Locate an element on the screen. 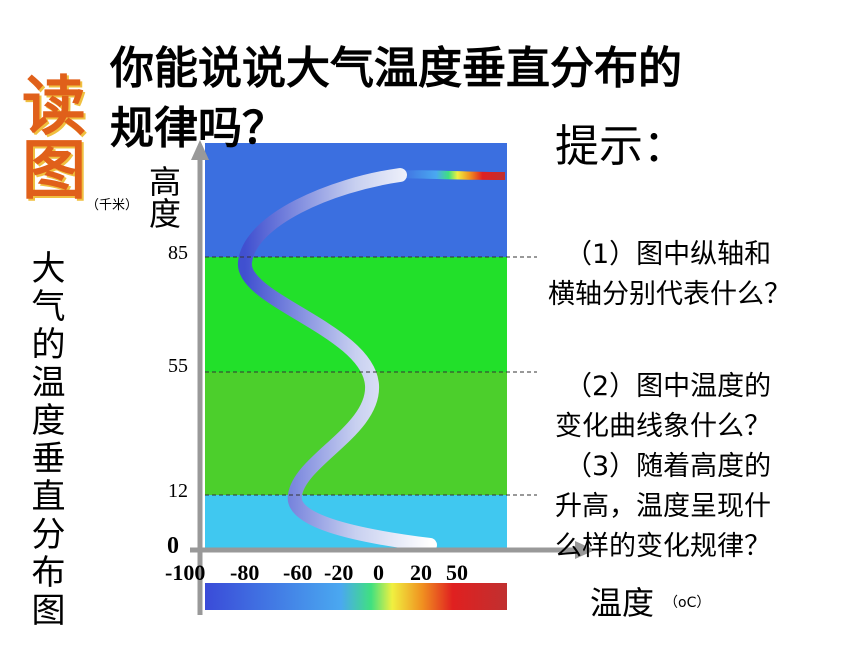  color-bar is located at coordinates (356, 596).